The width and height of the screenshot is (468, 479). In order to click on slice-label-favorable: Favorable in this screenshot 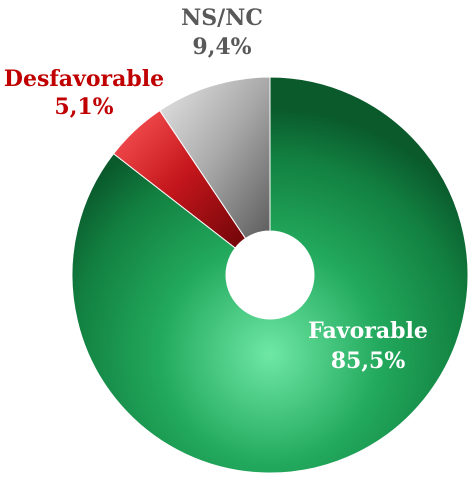, I will do `click(368, 331)`.